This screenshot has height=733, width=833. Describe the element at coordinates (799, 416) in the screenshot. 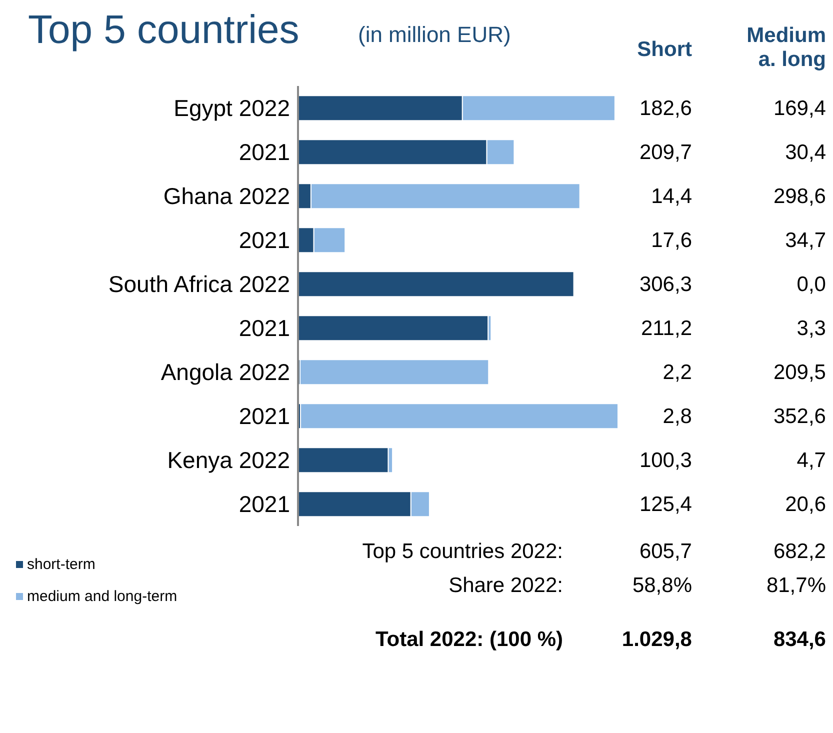

I see `data-label: 352,6` at that location.